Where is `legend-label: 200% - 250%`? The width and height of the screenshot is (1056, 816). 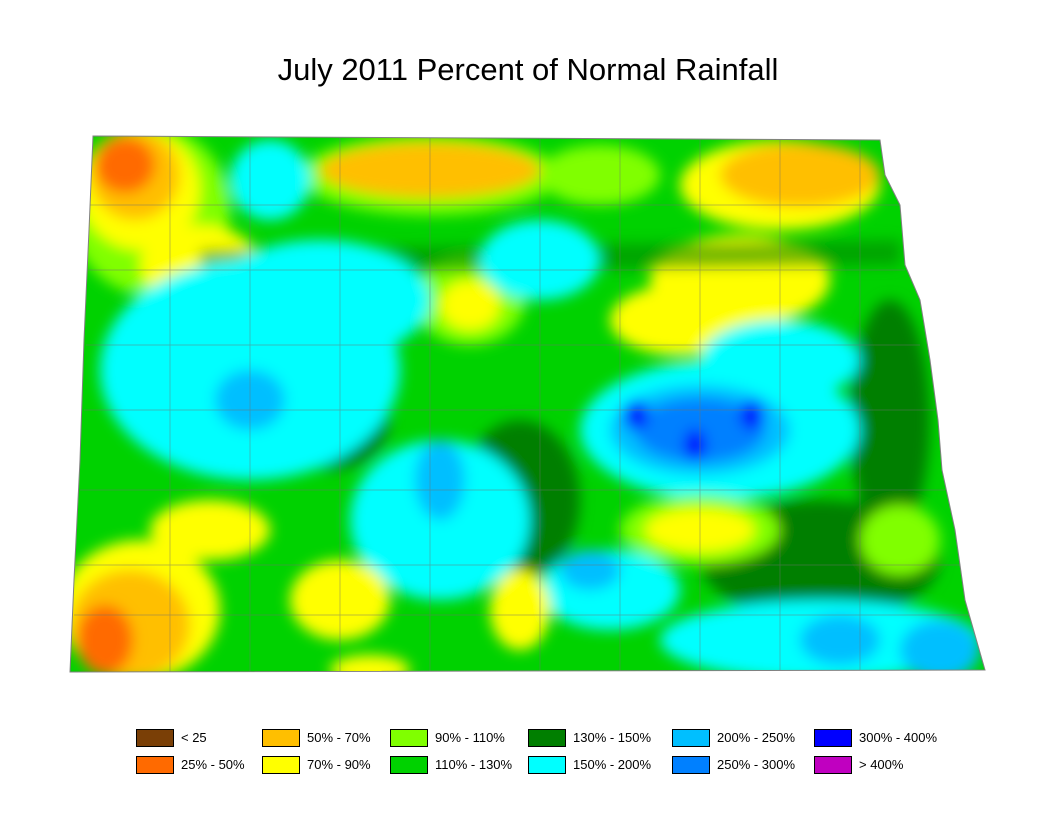
legend-label: 200% - 250% is located at coordinates (756, 737).